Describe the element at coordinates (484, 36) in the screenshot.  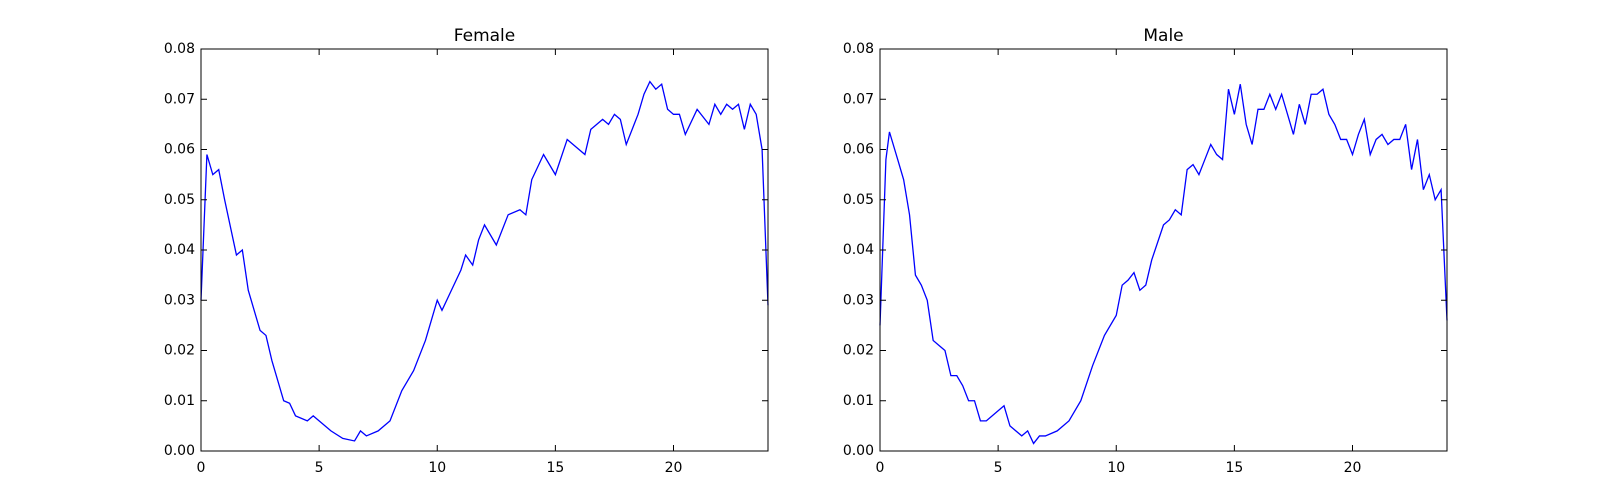
I see `chart-title: Female` at that location.